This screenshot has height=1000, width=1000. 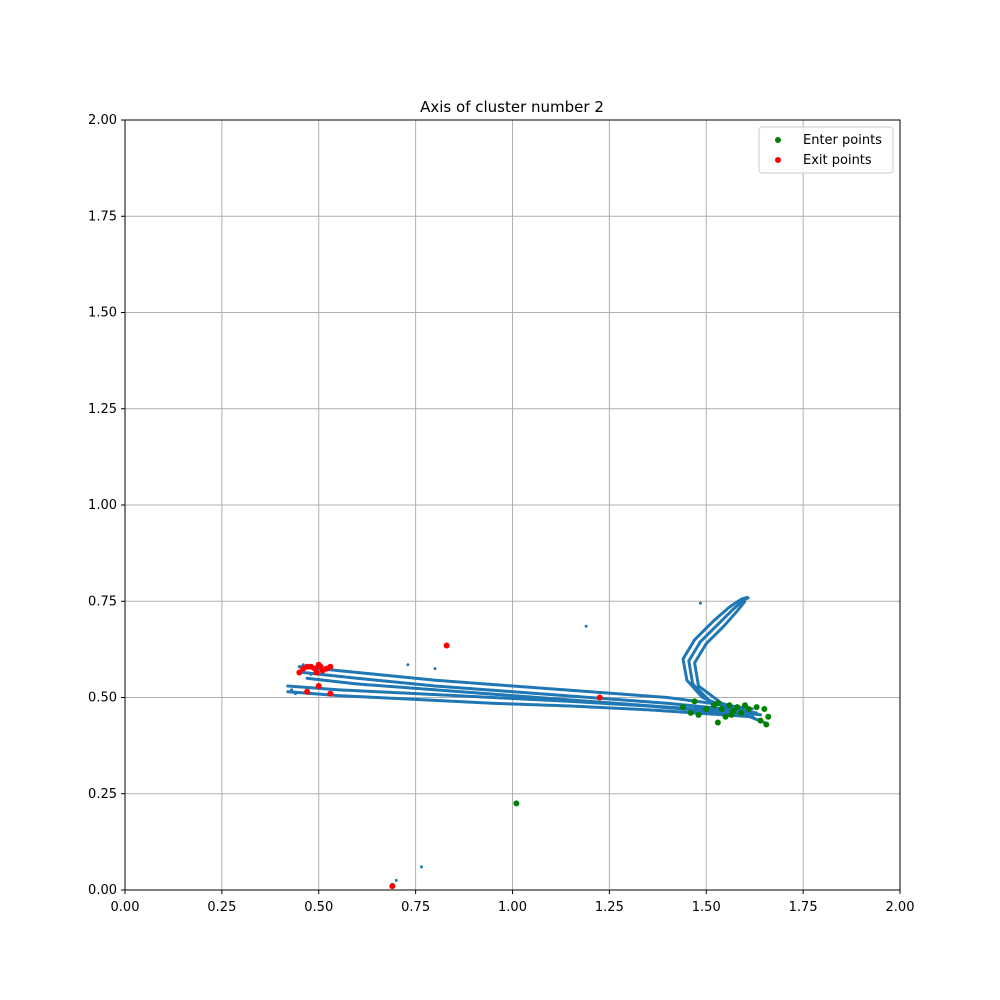 What do you see at coordinates (102, 601) in the screenshot?
I see `y-tick-label: 0.75` at bounding box center [102, 601].